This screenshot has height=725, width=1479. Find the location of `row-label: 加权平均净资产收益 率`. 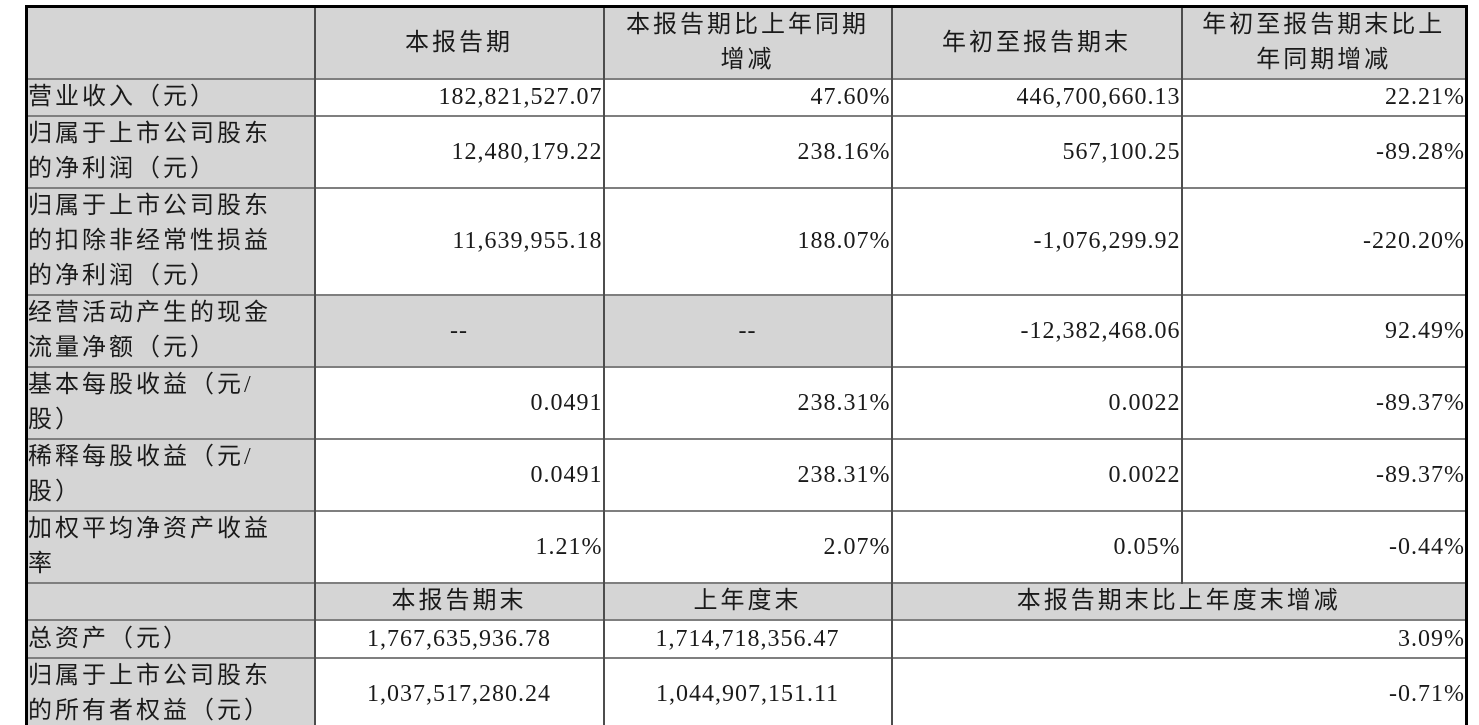

row-label: 加权平均净资产收益 率 is located at coordinates (170, 546).